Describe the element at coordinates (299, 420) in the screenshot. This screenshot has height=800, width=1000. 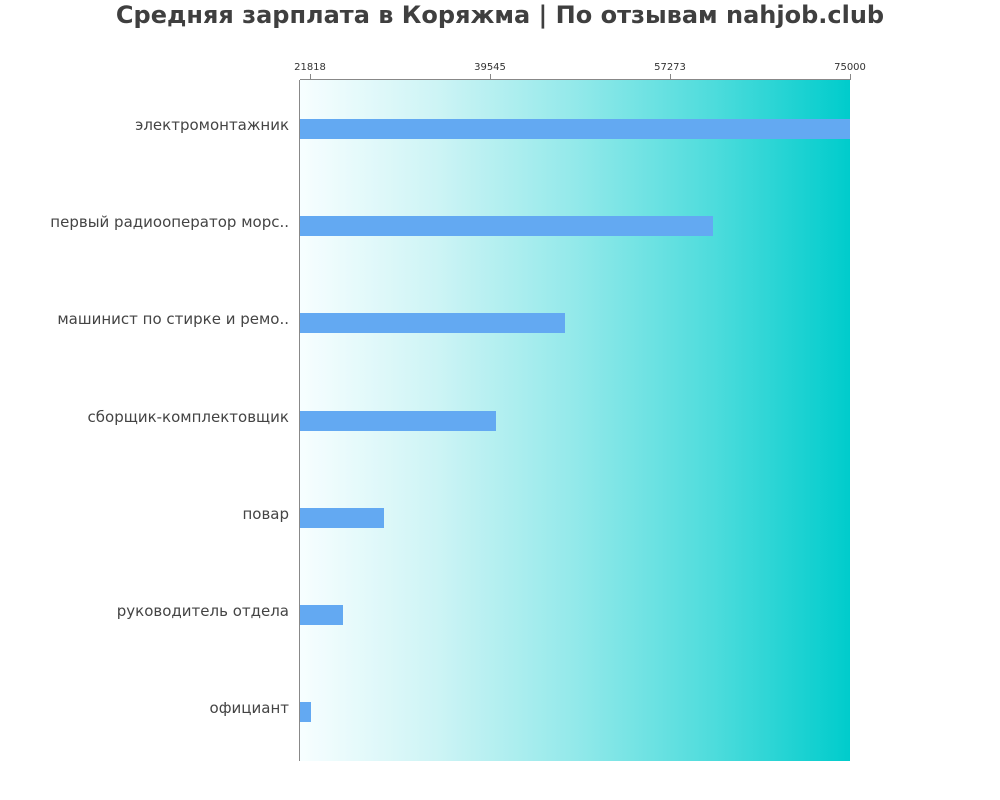
I see `y-axis-line` at that location.